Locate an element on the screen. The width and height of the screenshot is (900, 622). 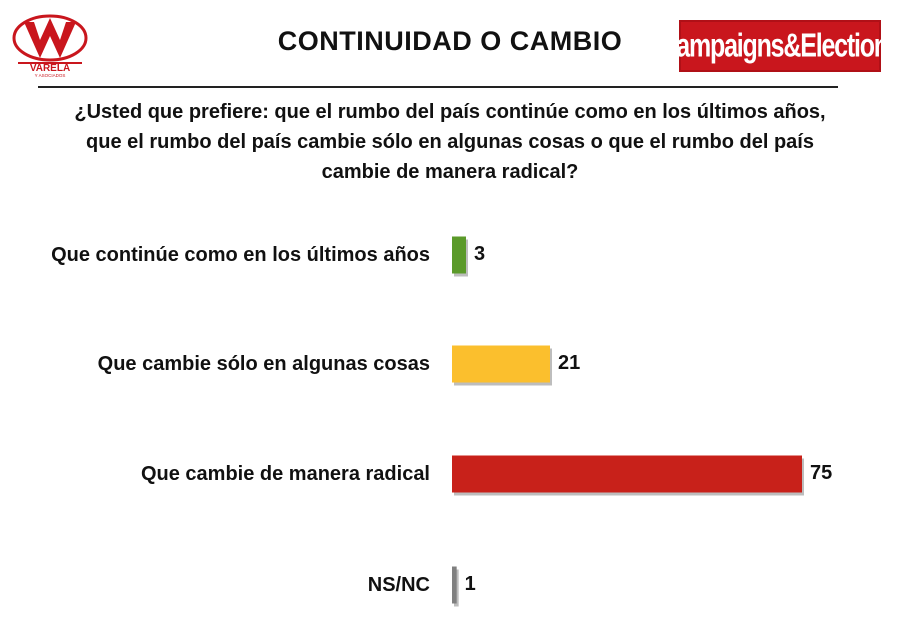
data-label: 21 is located at coordinates (569, 363).